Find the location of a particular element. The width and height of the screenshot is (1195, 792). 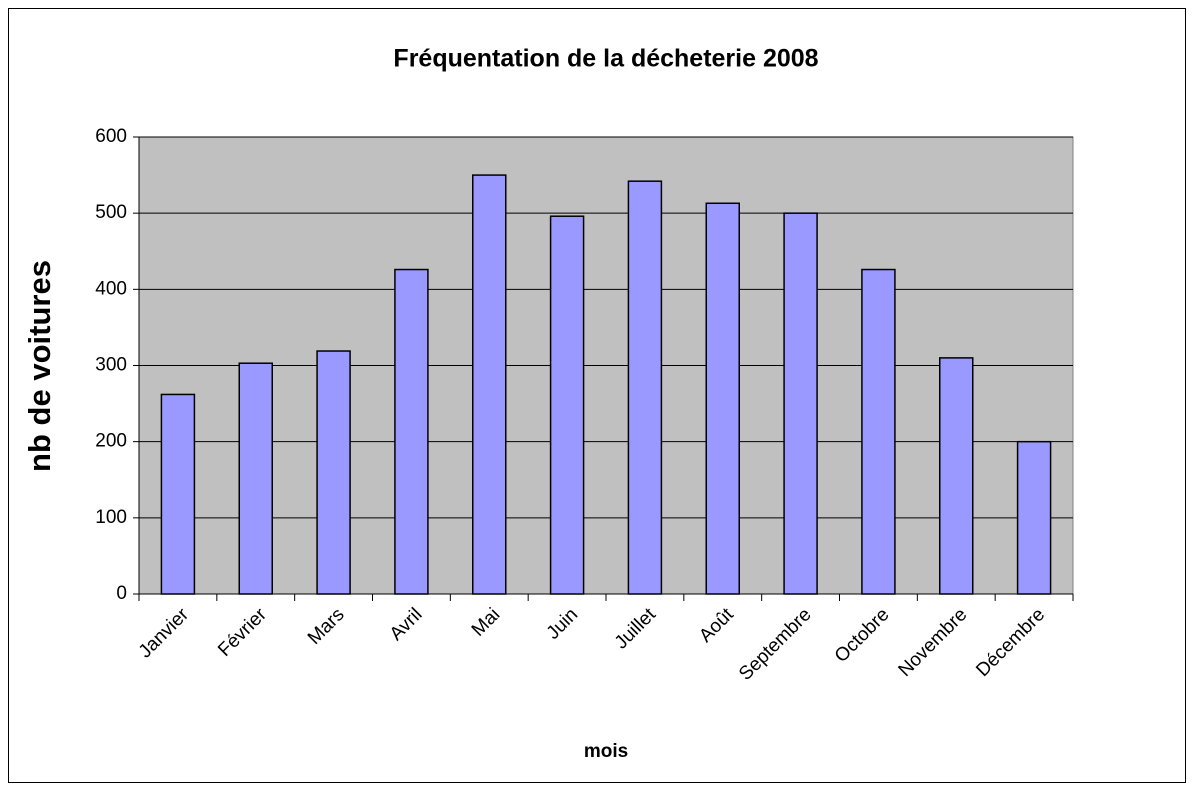

y-tick-label: 400 is located at coordinates (111, 288).